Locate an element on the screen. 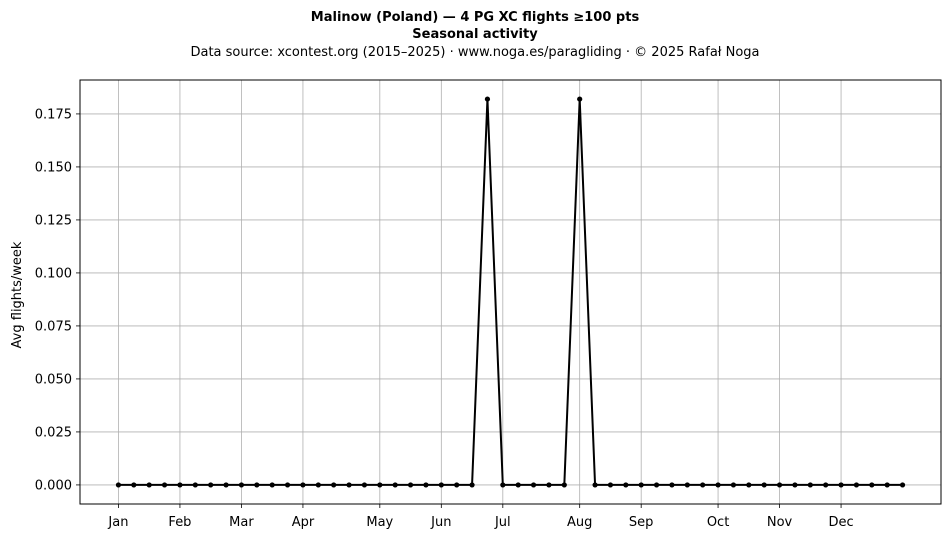 The width and height of the screenshot is (950, 539). x-tick-label: May is located at coordinates (379, 522).